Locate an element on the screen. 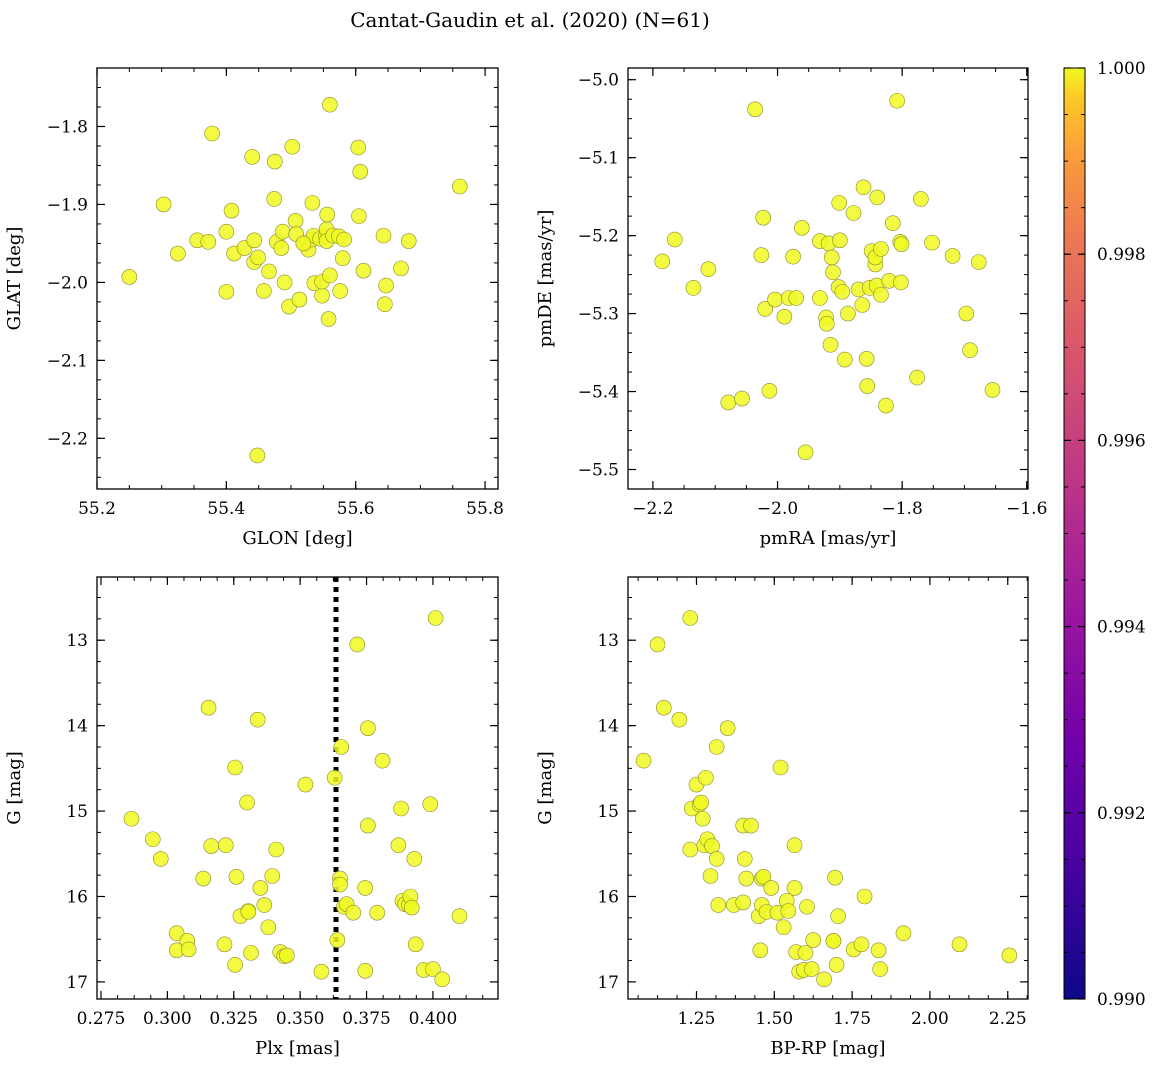 Image resolution: width=1161 pixels, height=1067 pixels. figure-title: Cantat-Gaudin et al. (2020) (N=61) is located at coordinates (530, 20).